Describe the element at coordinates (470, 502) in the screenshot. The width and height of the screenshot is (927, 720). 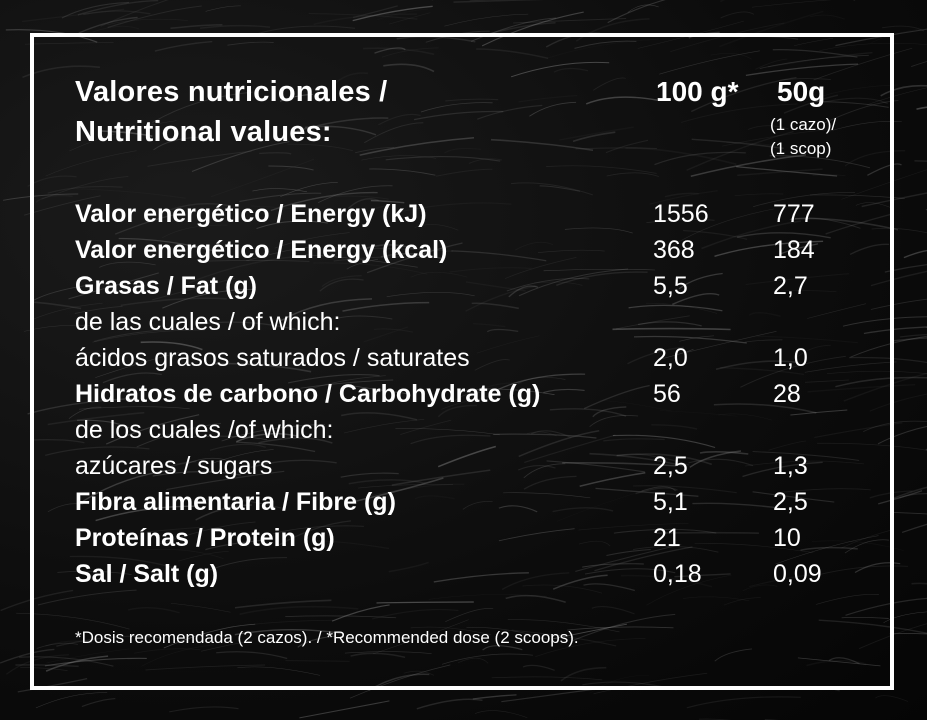
I see `nutrition-row: Fibra alimentaria / Fibre (g) 5,1 2,5` at that location.